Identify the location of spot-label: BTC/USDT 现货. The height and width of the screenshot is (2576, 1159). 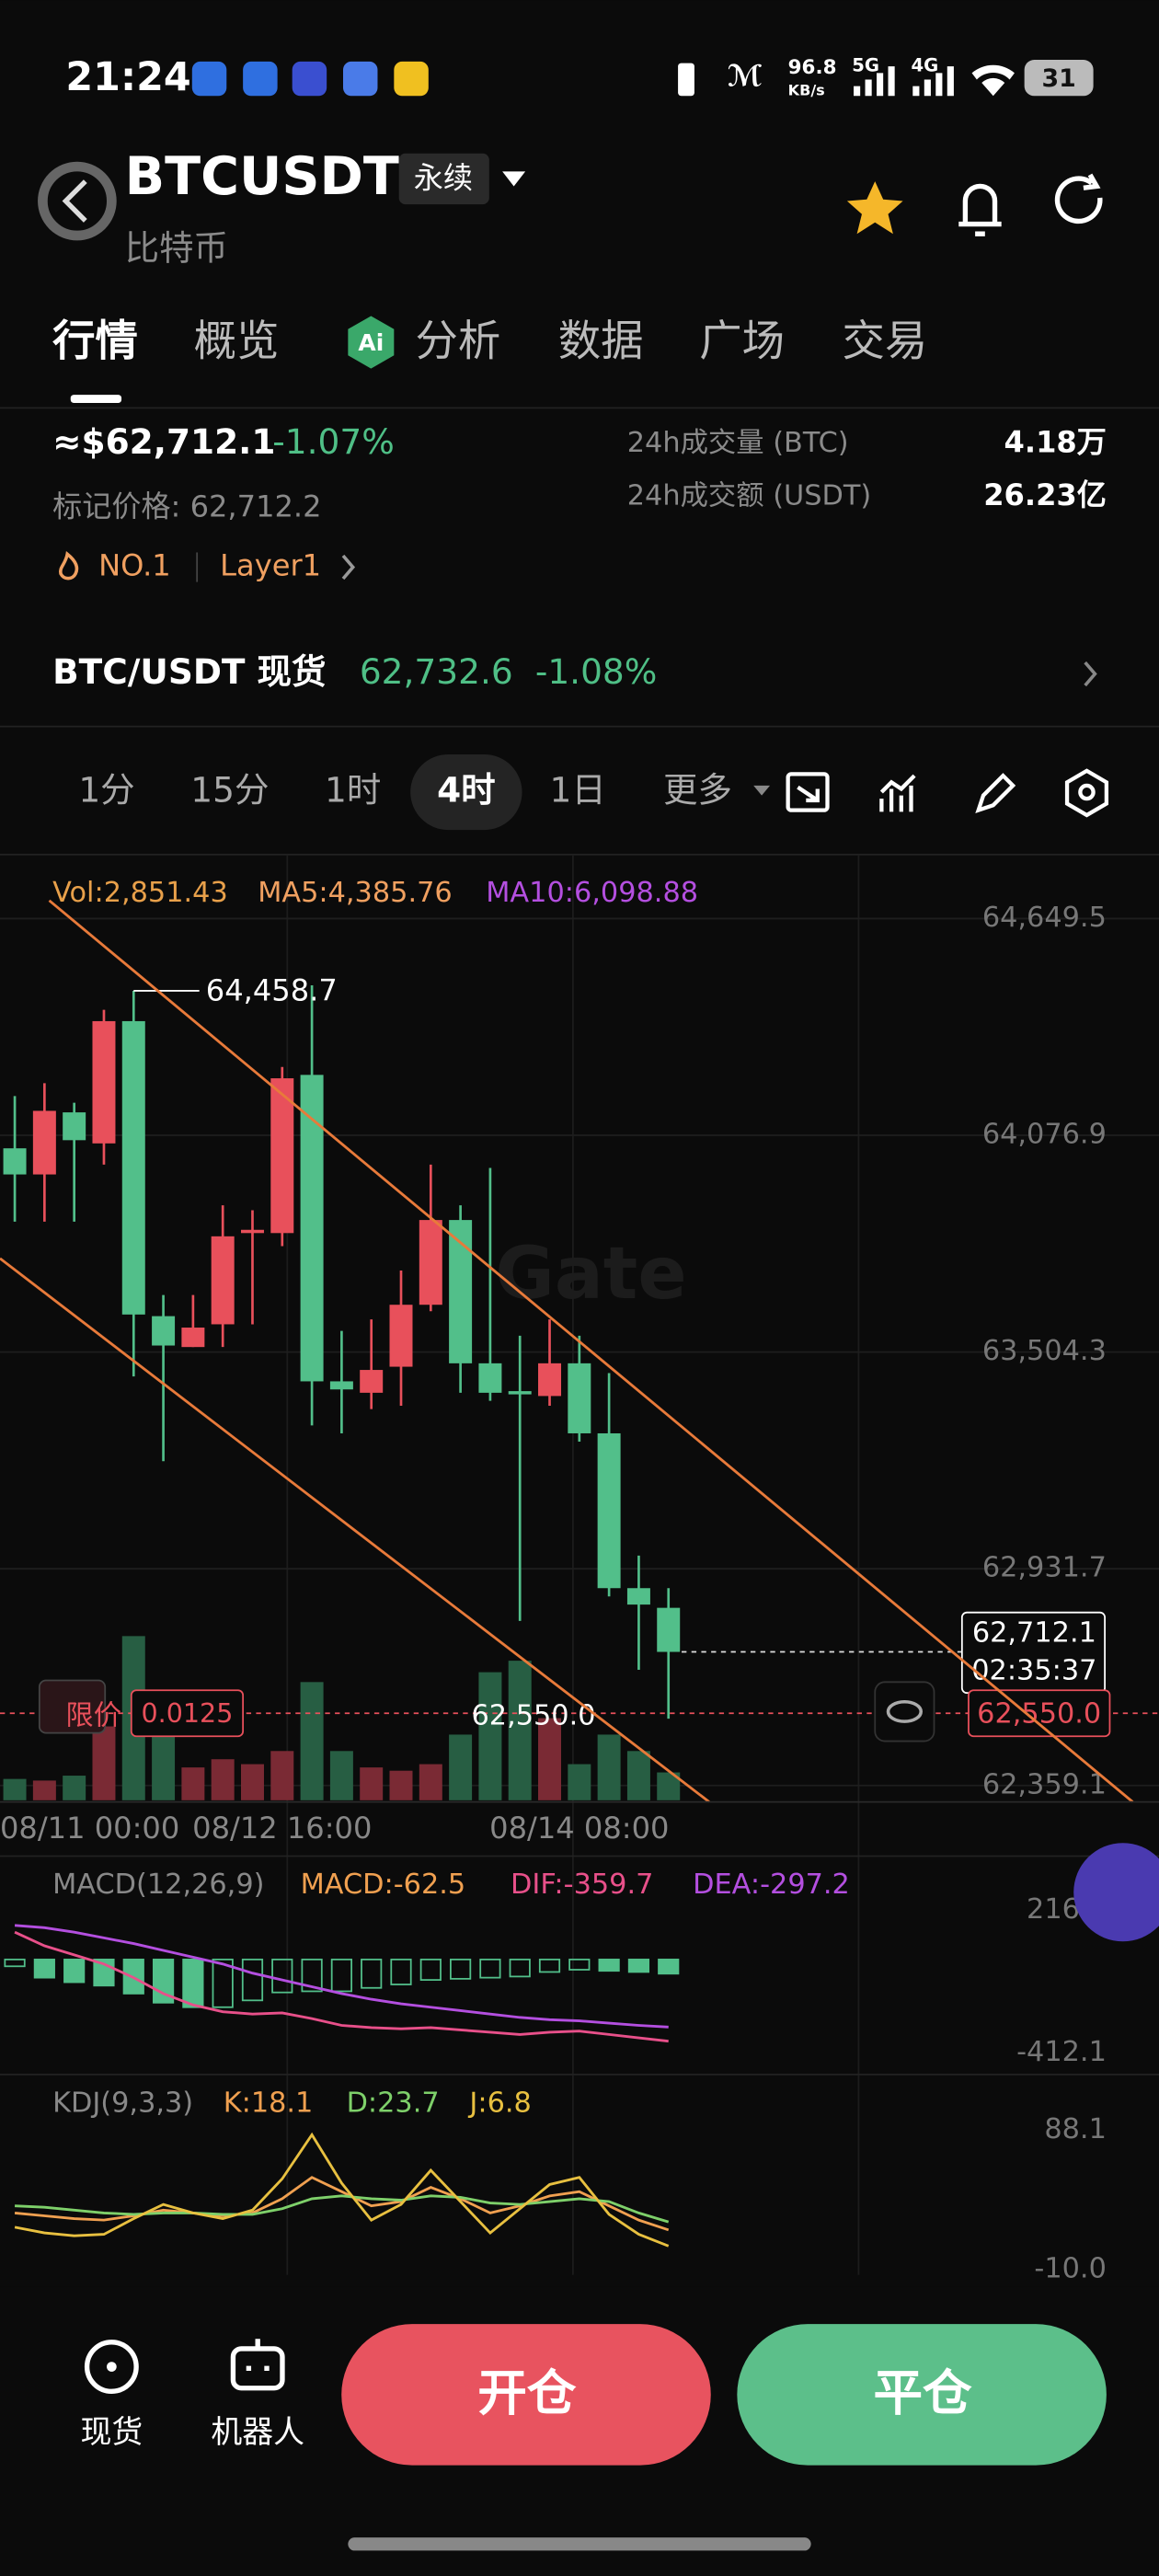
(189, 671).